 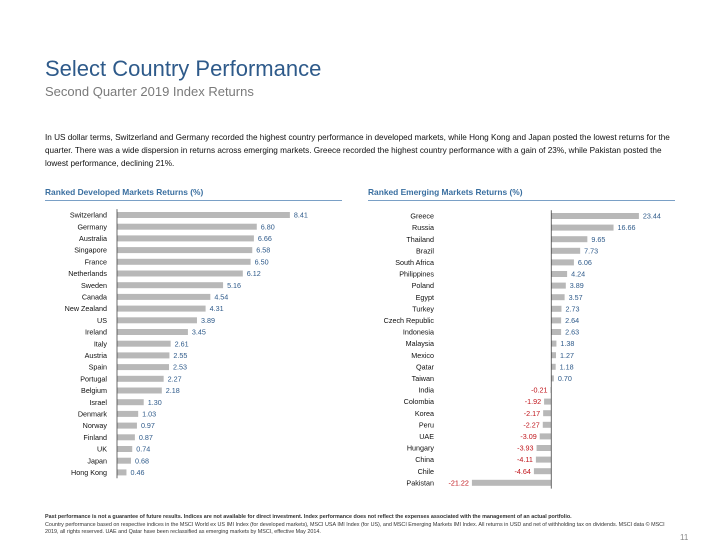 I want to click on data-label: 3.57, so click(x=576, y=297).